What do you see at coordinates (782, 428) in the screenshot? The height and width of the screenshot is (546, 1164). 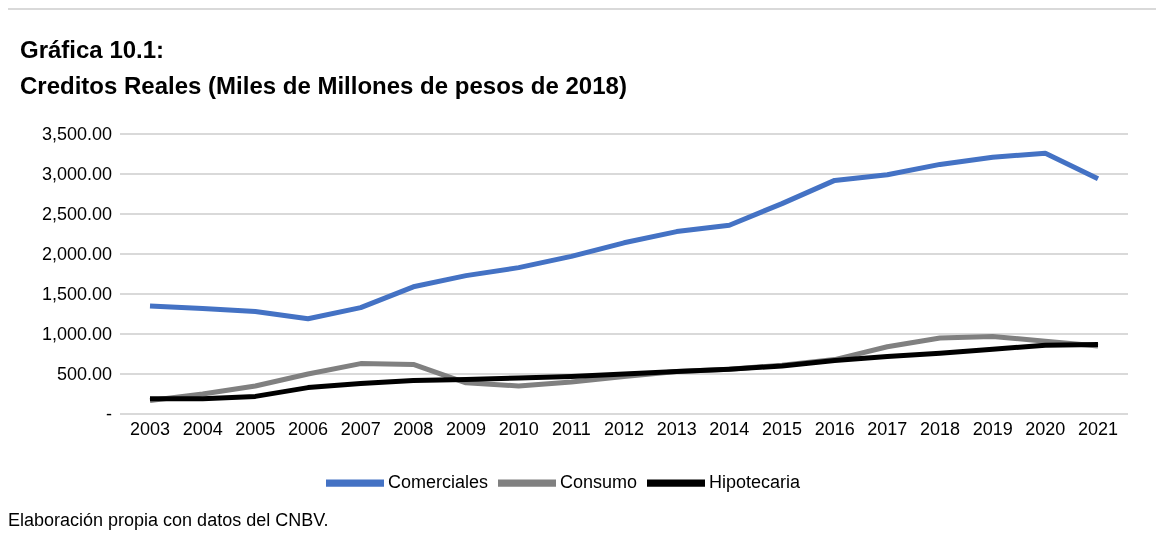 I see `x-tick-label: 2015` at bounding box center [782, 428].